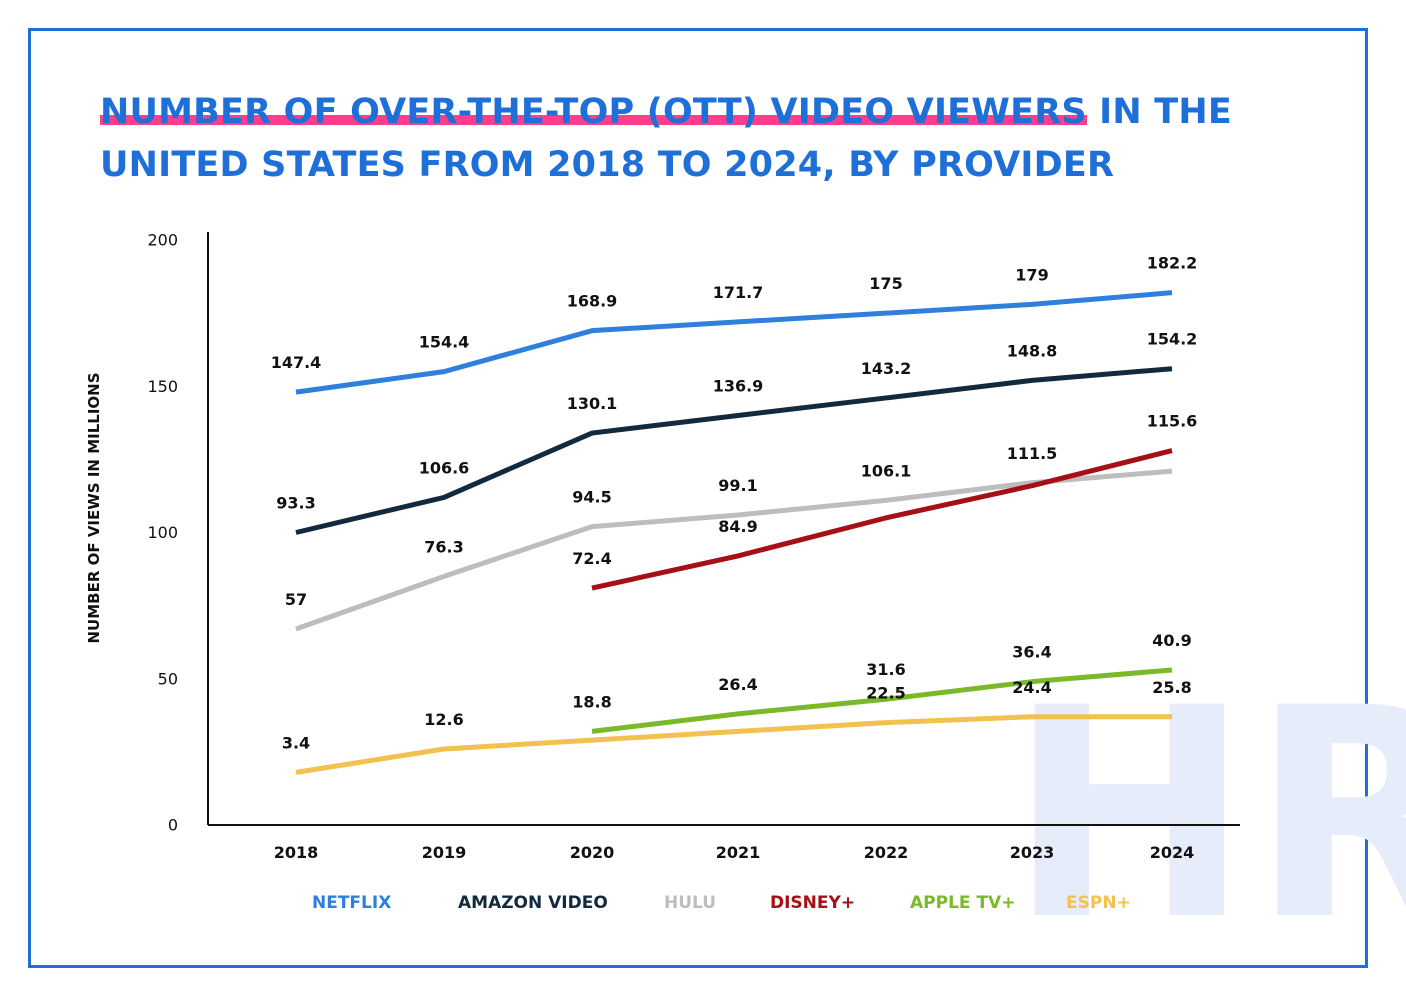 This screenshot has width=1406, height=1000. I want to click on data-label-amazon-video: 136.9, so click(738, 386).